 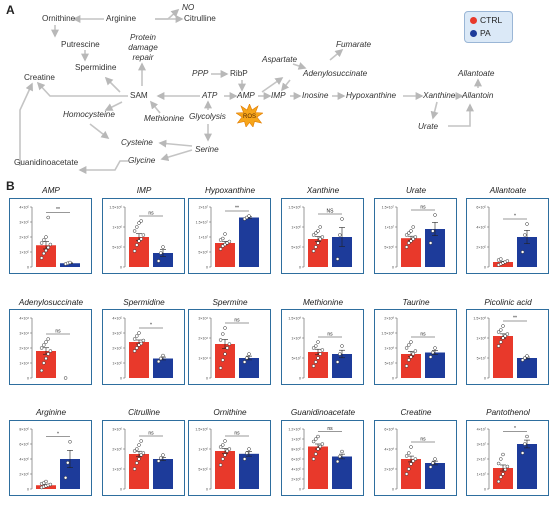 I want to click on chart-adenylosuccinate: 0 1×10⁴ 2×10⁴ 3×10⁴ 4×10⁴ ns, so click(x=50, y=347).